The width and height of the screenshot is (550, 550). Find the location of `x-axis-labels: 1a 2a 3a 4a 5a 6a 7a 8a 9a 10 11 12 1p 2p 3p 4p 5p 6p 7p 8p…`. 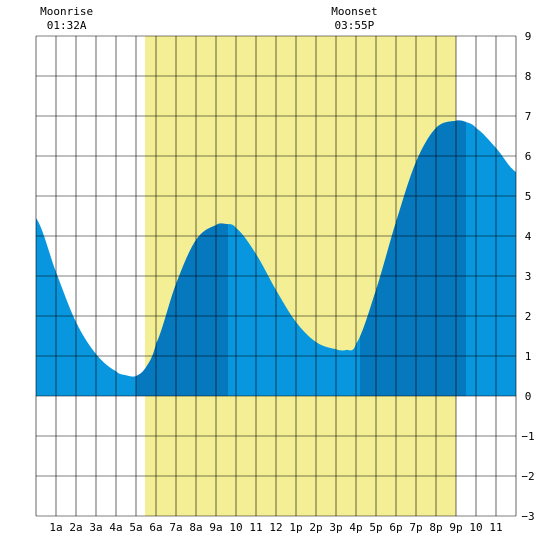

x-axis-labels: 1a 2a 3a 4a 5a 6a 7a 8a 9a 10 11 12 1p 2p 3p 4p 5p 6p 7p 8p… is located at coordinates (275, 527).